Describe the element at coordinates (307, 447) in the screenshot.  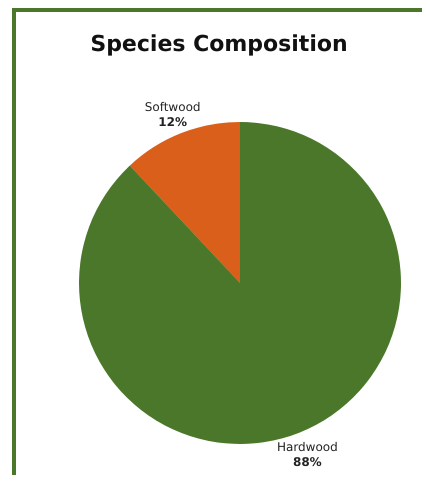
I see `slice-label: Hardwood` at that location.